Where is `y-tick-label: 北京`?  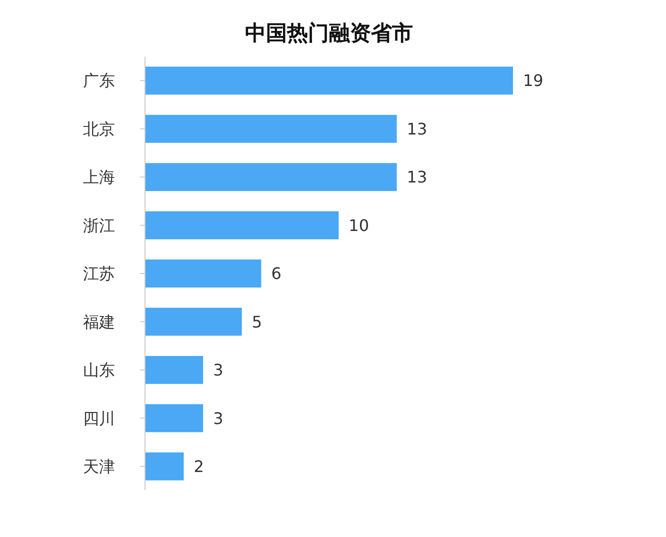
y-tick-label: 北京 is located at coordinates (99, 128).